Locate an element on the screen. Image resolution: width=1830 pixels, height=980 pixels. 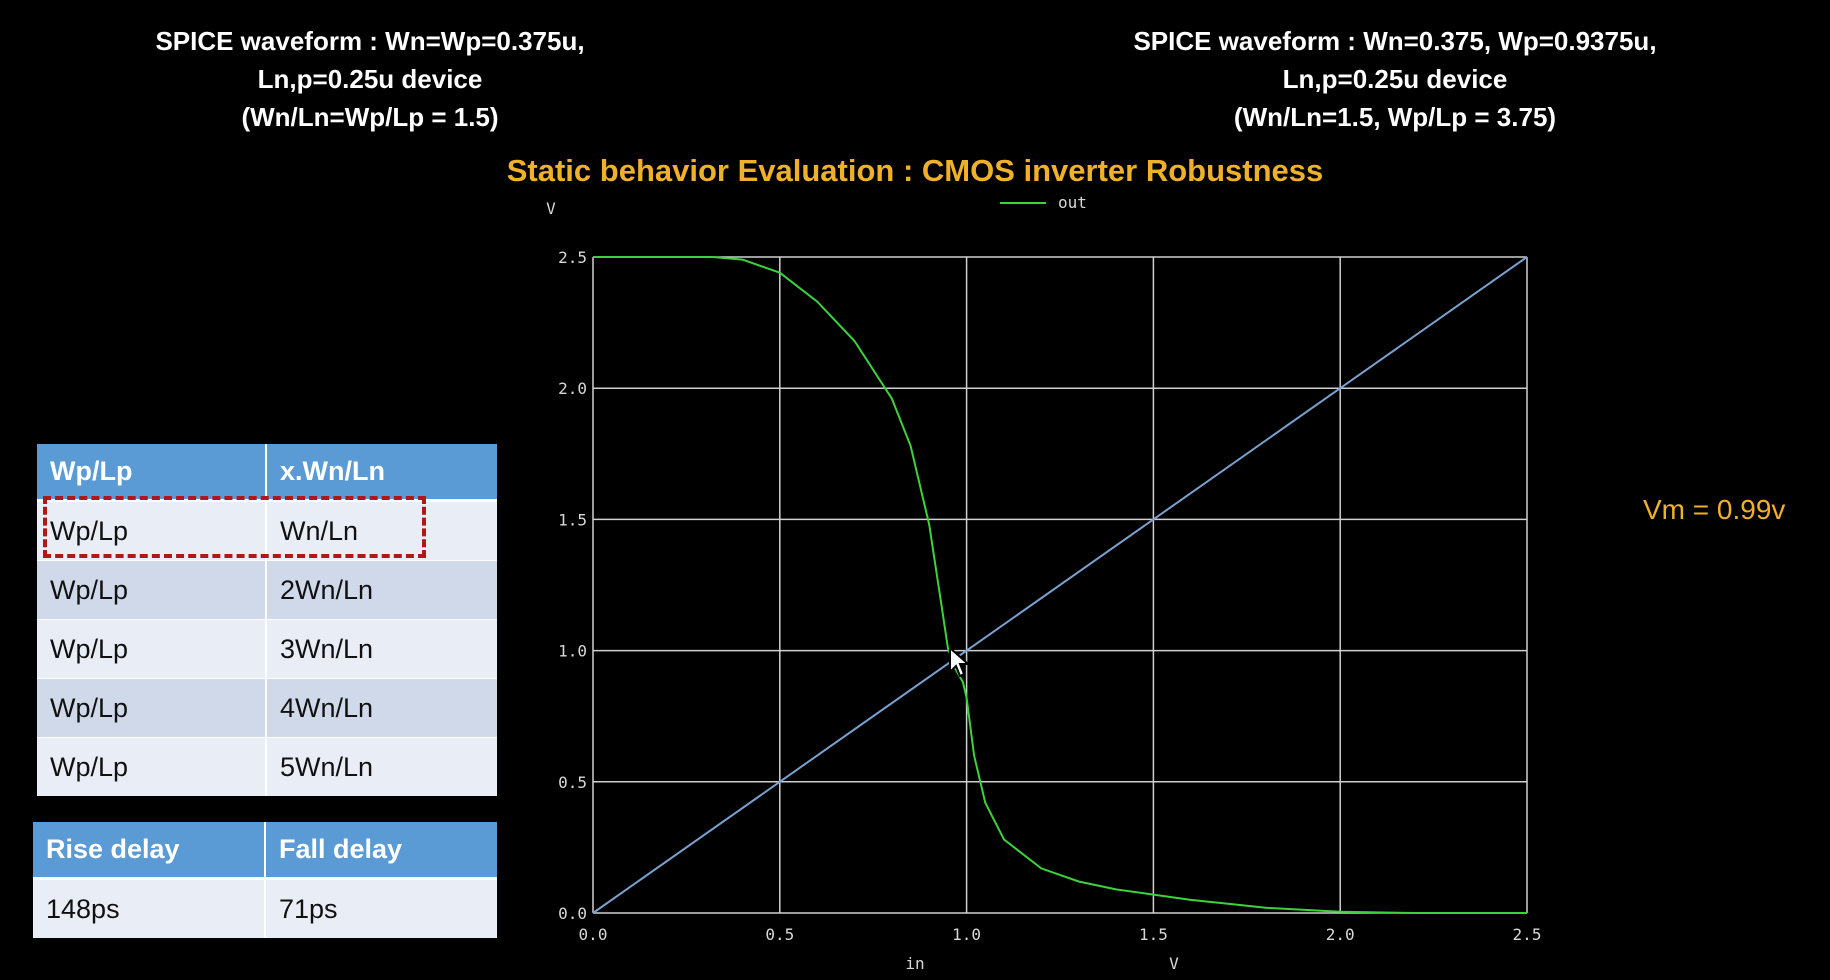
y-tick-label: 0.5 is located at coordinates (572, 782).